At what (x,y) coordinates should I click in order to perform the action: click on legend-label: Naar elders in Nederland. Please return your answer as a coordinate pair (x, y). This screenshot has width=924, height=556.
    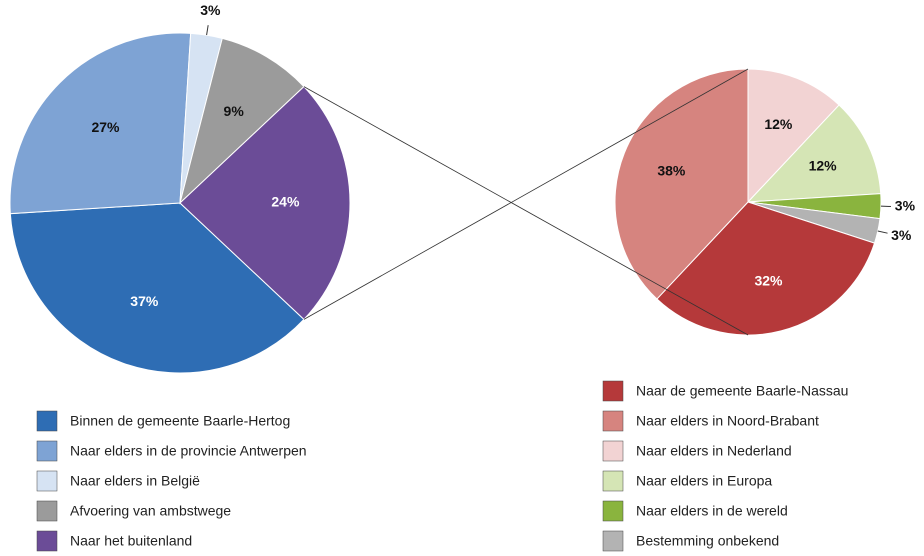
    Looking at the image, I should click on (714, 451).